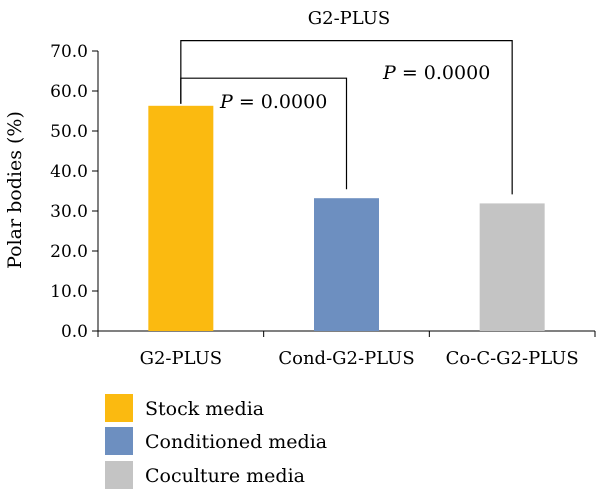 The width and height of the screenshot is (600, 501). Describe the element at coordinates (69, 212) in the screenshot. I see `y-tick-label: 30.0` at that location.